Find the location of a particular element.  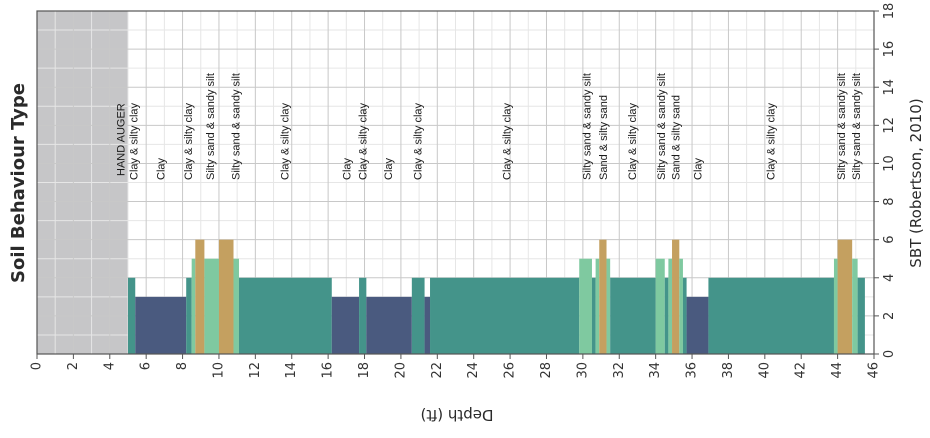

x-axis-title: Depth (ft) is located at coordinates (456, 415).